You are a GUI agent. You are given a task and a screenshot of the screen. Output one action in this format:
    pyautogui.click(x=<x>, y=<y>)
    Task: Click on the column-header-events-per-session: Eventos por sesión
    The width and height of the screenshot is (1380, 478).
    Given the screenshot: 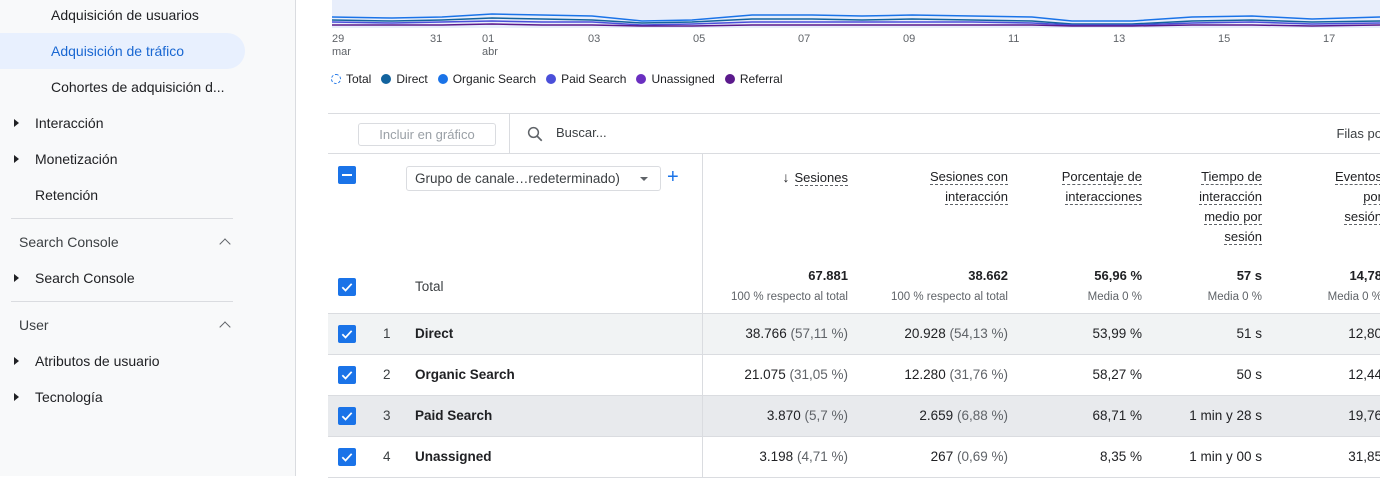 What is the action you would take?
    pyautogui.click(x=1357, y=197)
    